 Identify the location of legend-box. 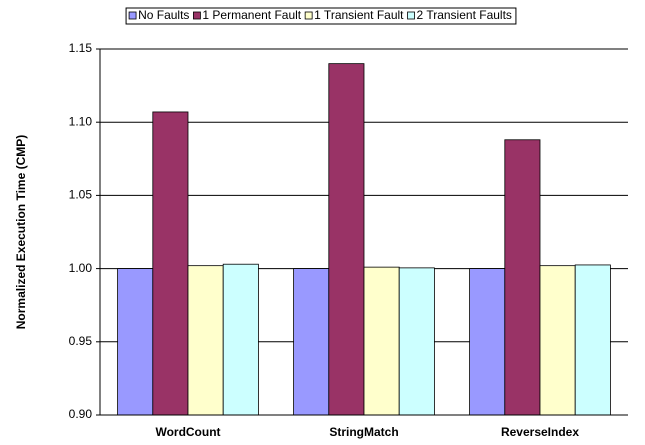
(321, 16).